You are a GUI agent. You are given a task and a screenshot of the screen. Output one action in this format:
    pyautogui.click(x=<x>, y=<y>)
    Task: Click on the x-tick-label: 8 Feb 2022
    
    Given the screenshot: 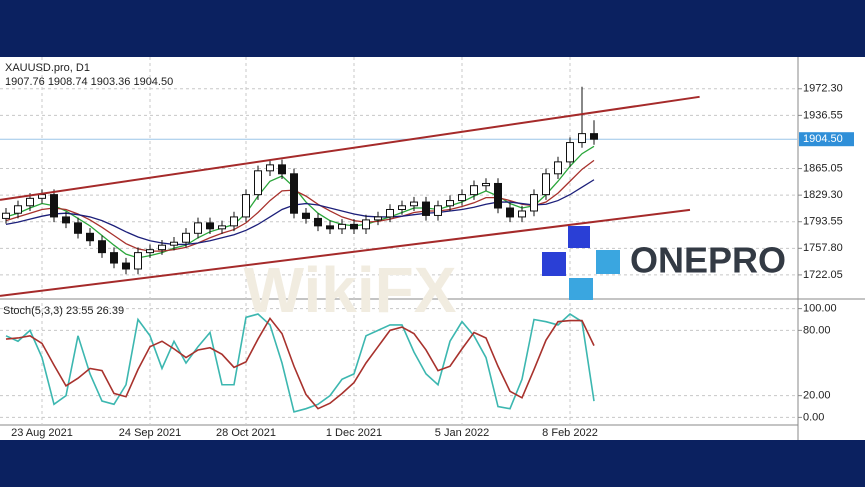 What is the action you would take?
    pyautogui.click(x=570, y=433)
    